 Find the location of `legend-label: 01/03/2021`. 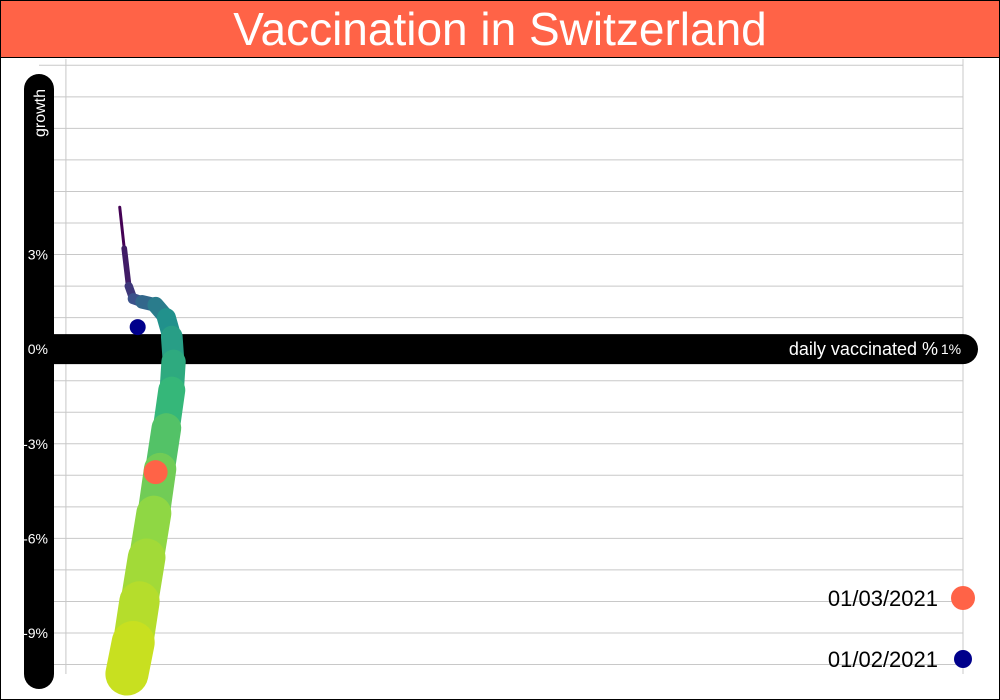

legend-label: 01/03/2021 is located at coordinates (883, 598).